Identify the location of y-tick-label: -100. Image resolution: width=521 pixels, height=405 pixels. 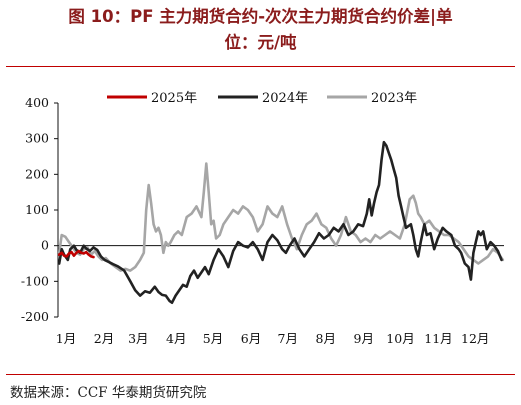
(35, 280).